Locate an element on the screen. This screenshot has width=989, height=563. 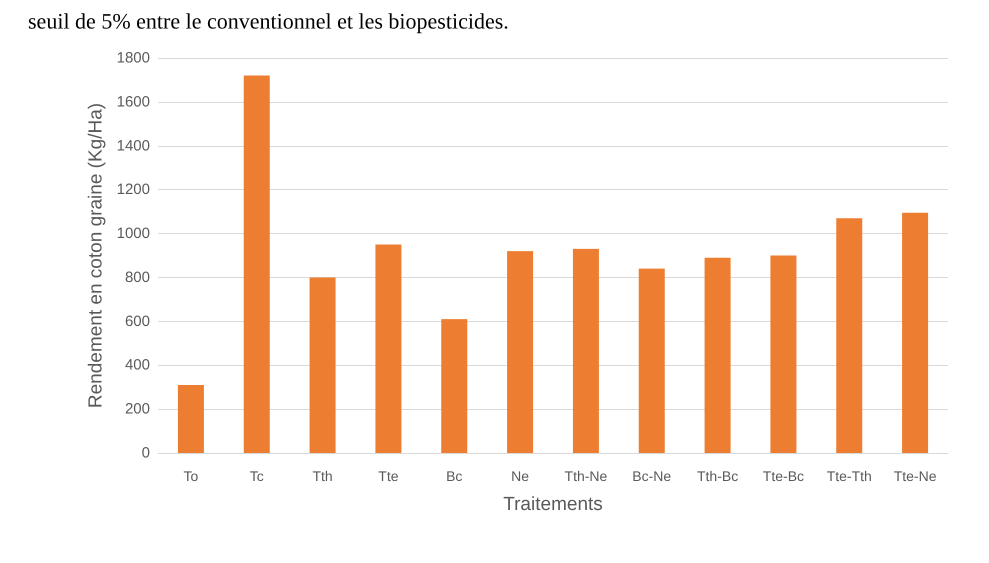
x-tick-label: Bc is located at coordinates (454, 476).